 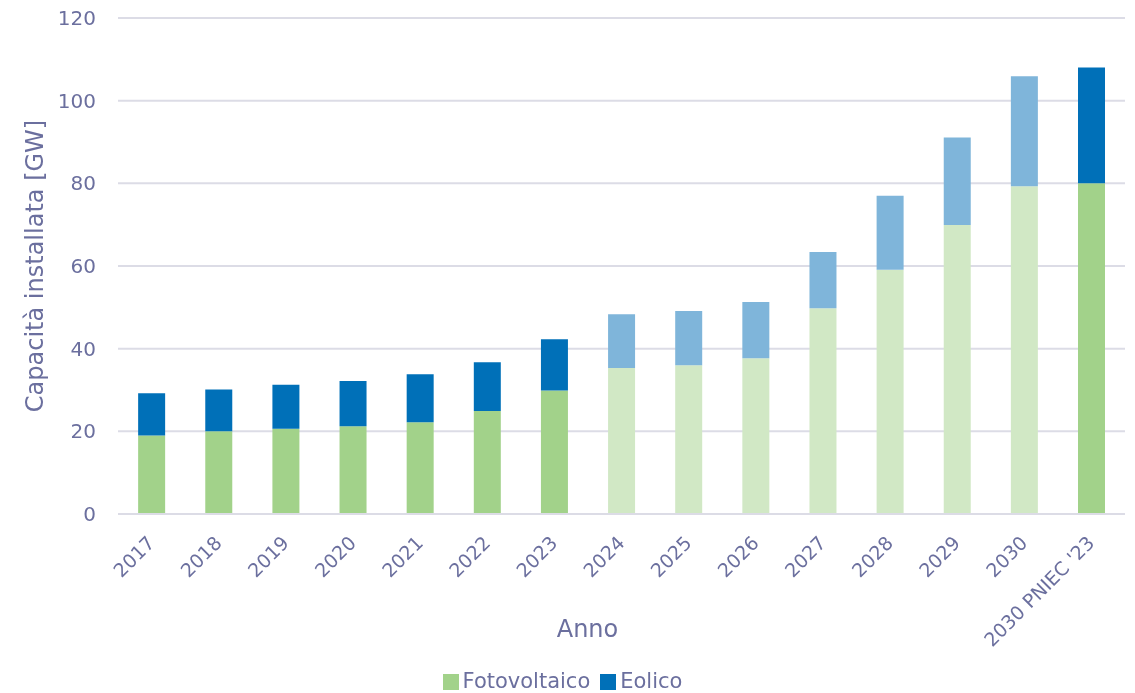 I want to click on y-tick-label: 100, so click(x=76, y=100).